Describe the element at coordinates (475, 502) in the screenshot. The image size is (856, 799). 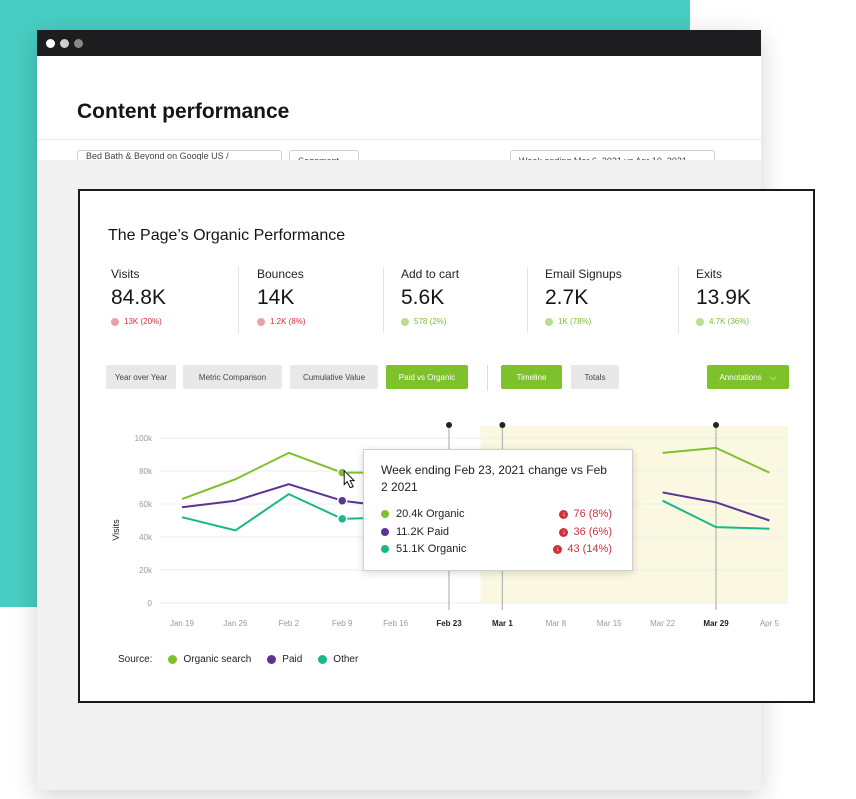
I see `series-line-paid` at that location.